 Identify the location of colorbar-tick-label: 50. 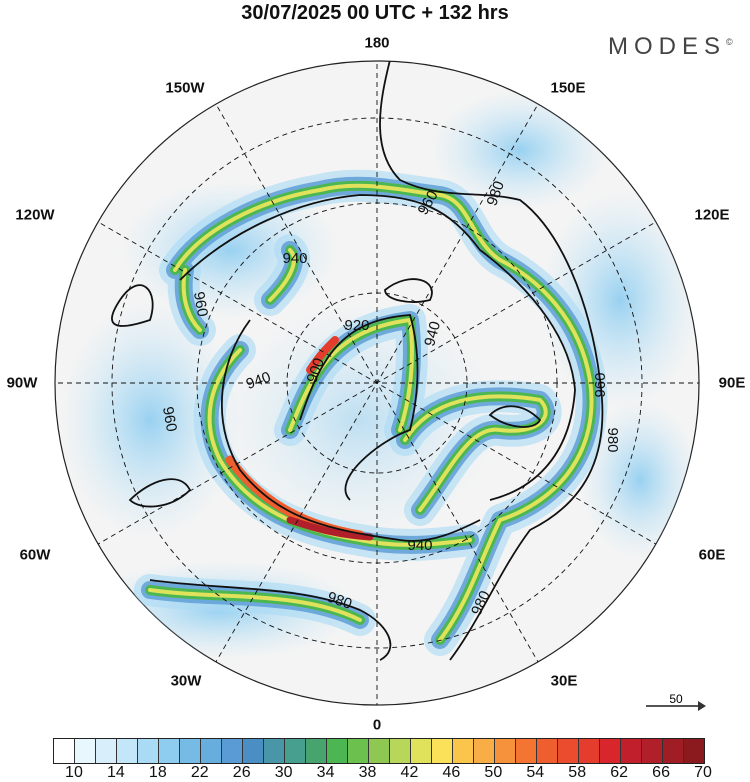
(493, 772).